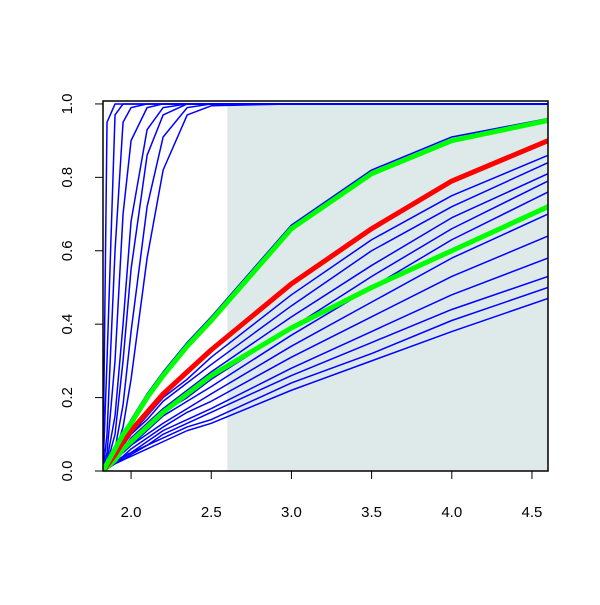 The image size is (600, 605). I want to click on y-tick-label: 1.0, so click(67, 104).